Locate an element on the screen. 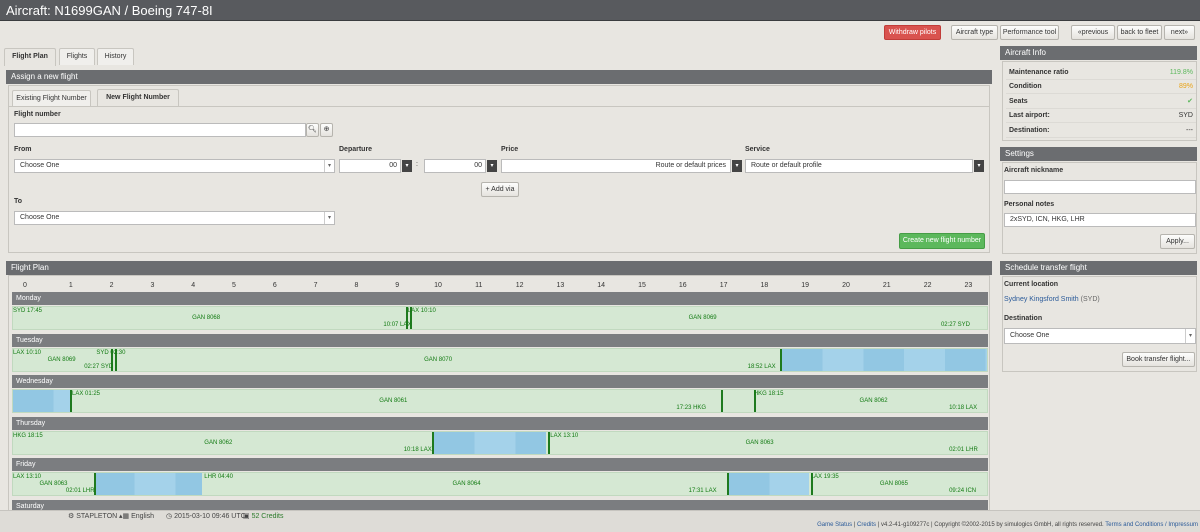  credits-link: Credits is located at coordinates (867, 525).